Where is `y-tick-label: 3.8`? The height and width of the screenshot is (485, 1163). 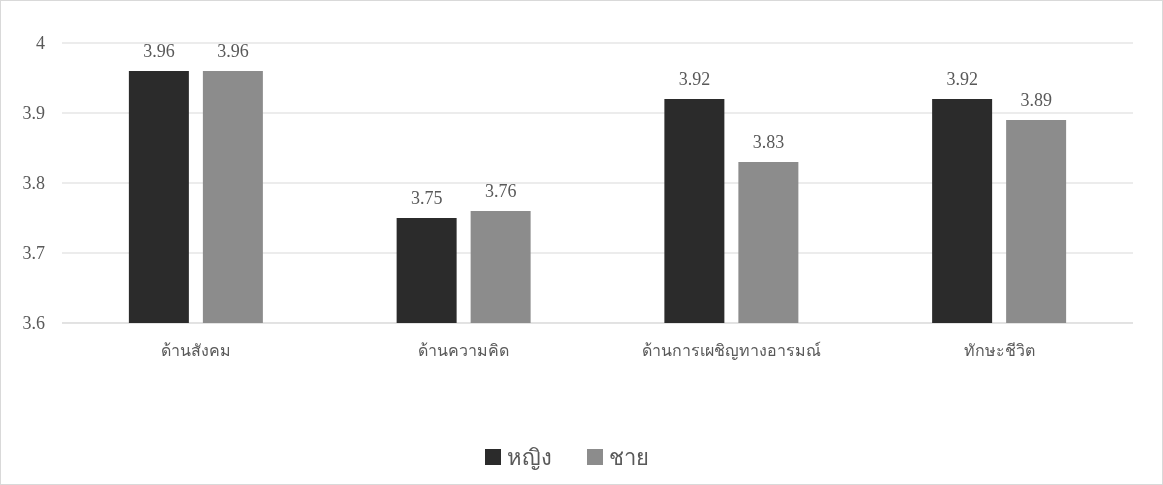
y-tick-label: 3.8 is located at coordinates (33, 183).